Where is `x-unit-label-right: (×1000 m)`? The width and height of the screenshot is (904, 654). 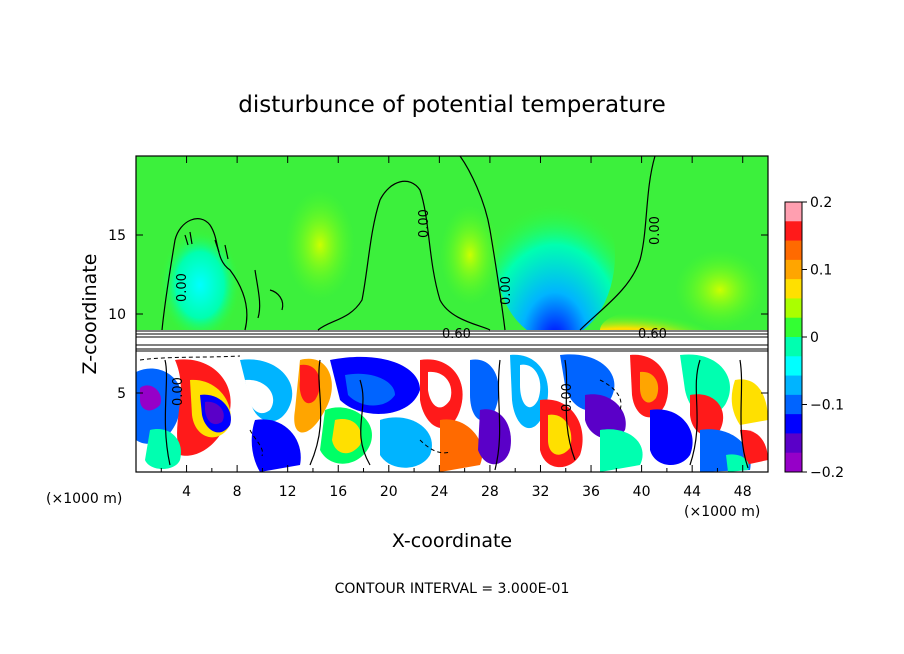 x-unit-label-right: (×1000 m) is located at coordinates (722, 512).